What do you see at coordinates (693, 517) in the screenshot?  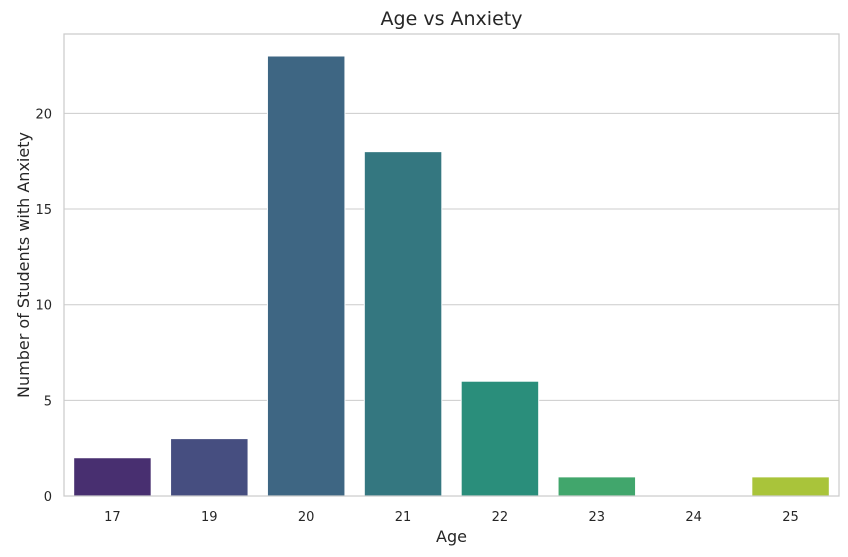 I see `x-tick-label: 24` at bounding box center [693, 517].